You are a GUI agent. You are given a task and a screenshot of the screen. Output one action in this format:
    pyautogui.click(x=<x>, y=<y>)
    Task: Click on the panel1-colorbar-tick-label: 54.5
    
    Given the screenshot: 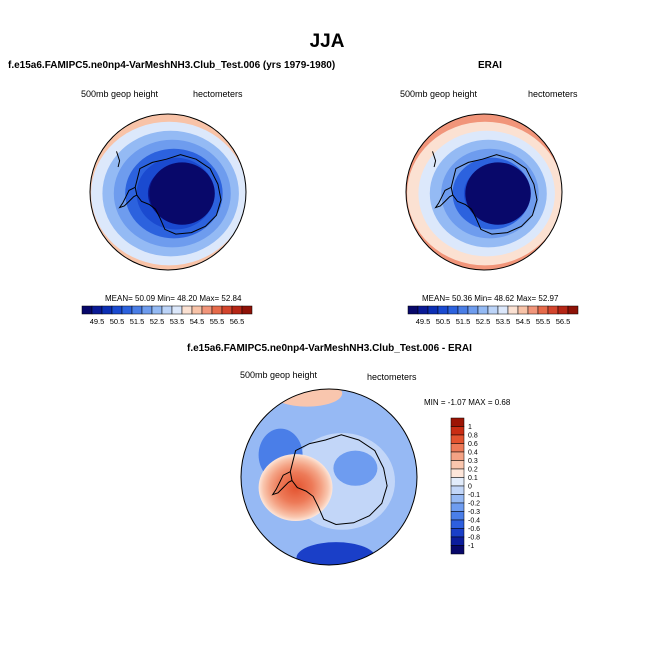 What is the action you would take?
    pyautogui.click(x=197, y=321)
    